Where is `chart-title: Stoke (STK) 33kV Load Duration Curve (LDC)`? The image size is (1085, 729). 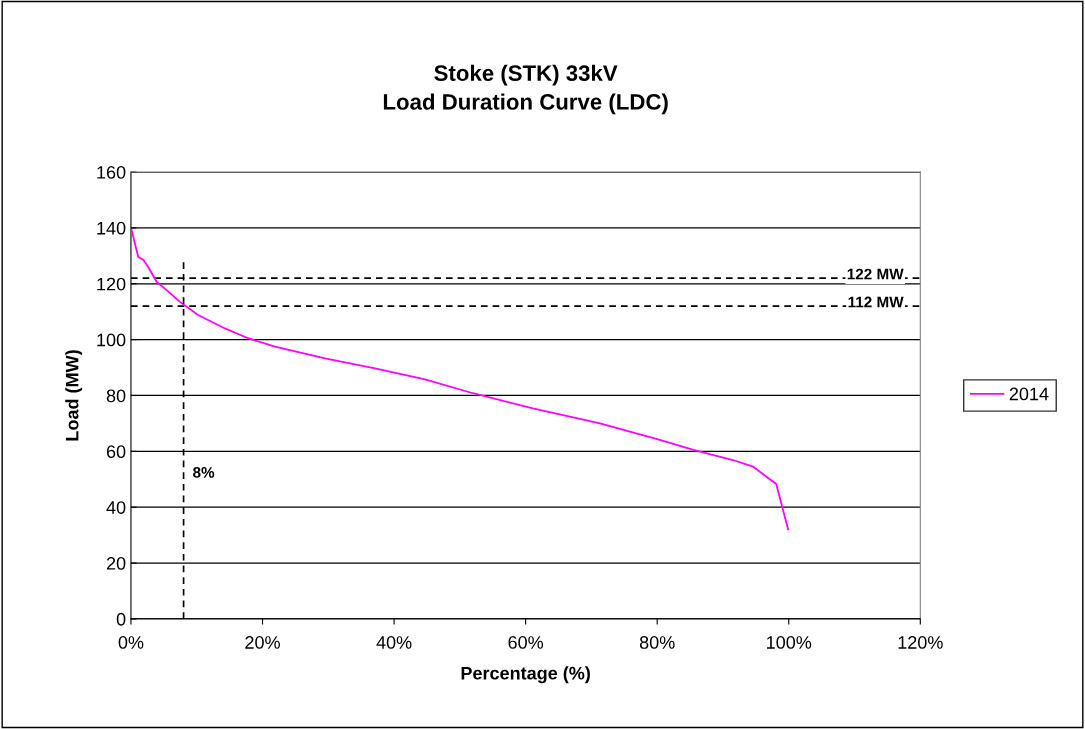 chart-title: Stoke (STK) 33kV Load Duration Curve (LDC) is located at coordinates (525, 89).